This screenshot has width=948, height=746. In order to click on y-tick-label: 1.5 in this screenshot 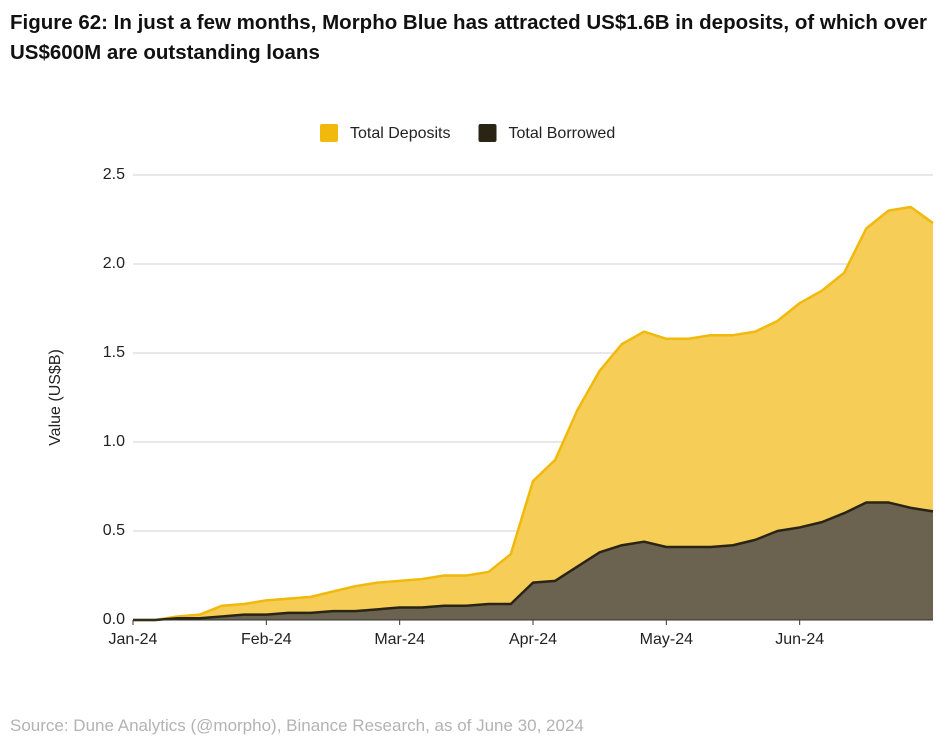, I will do `click(114, 352)`.